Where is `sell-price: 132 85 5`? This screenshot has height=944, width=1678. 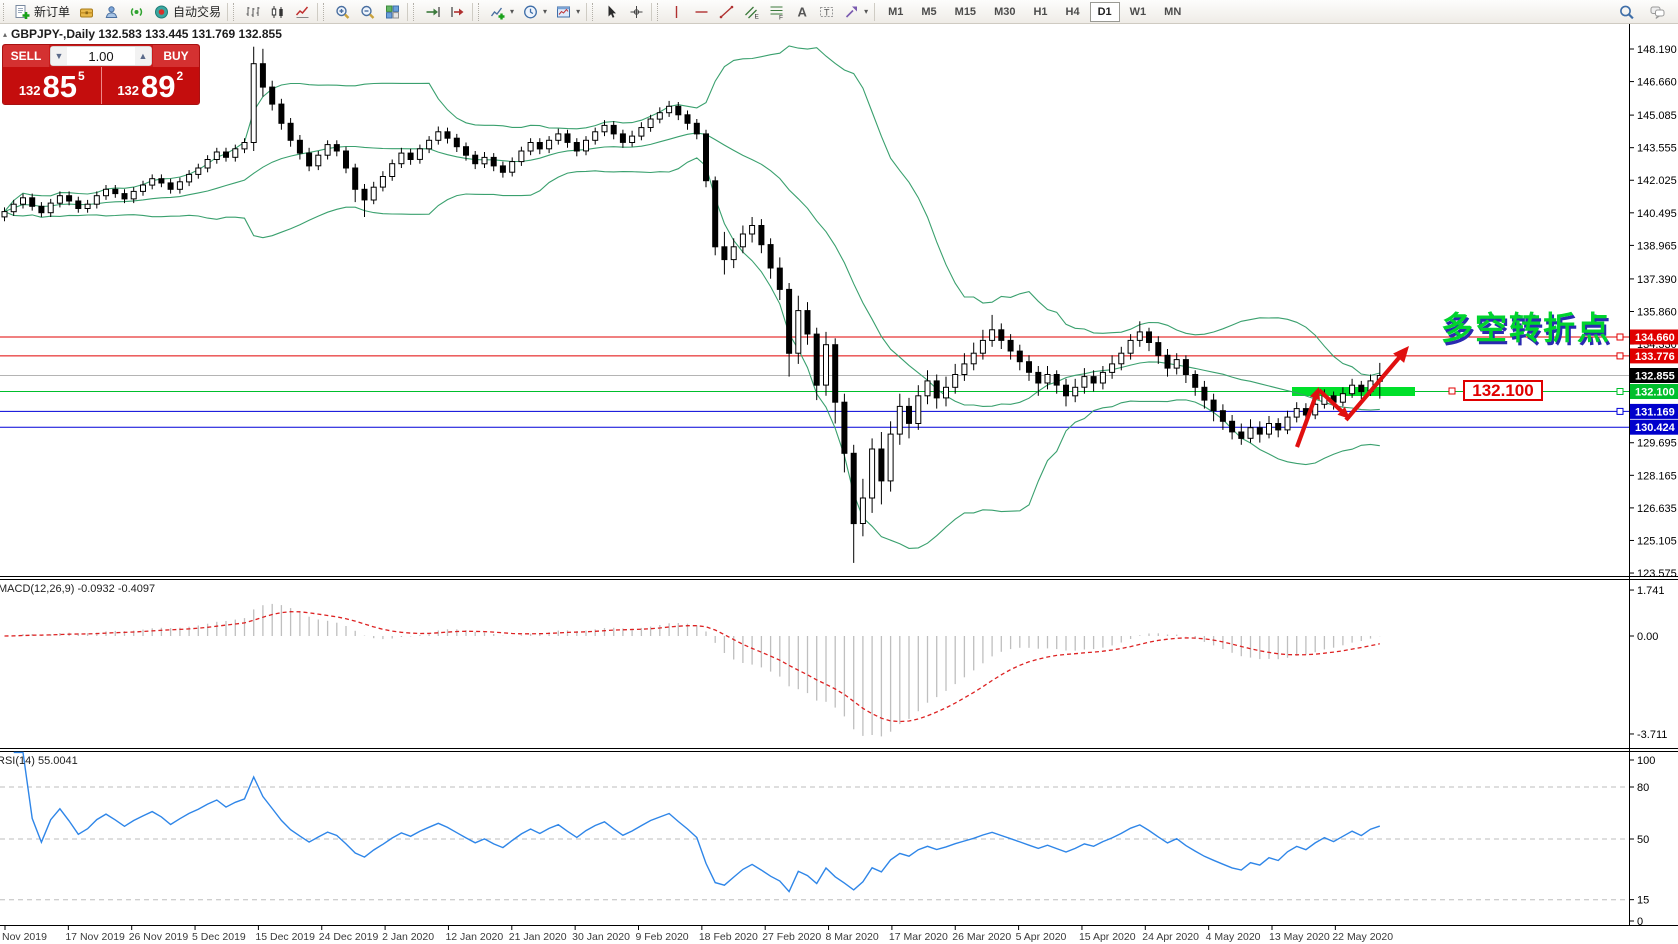 sell-price: 132 85 5 is located at coordinates (52, 85).